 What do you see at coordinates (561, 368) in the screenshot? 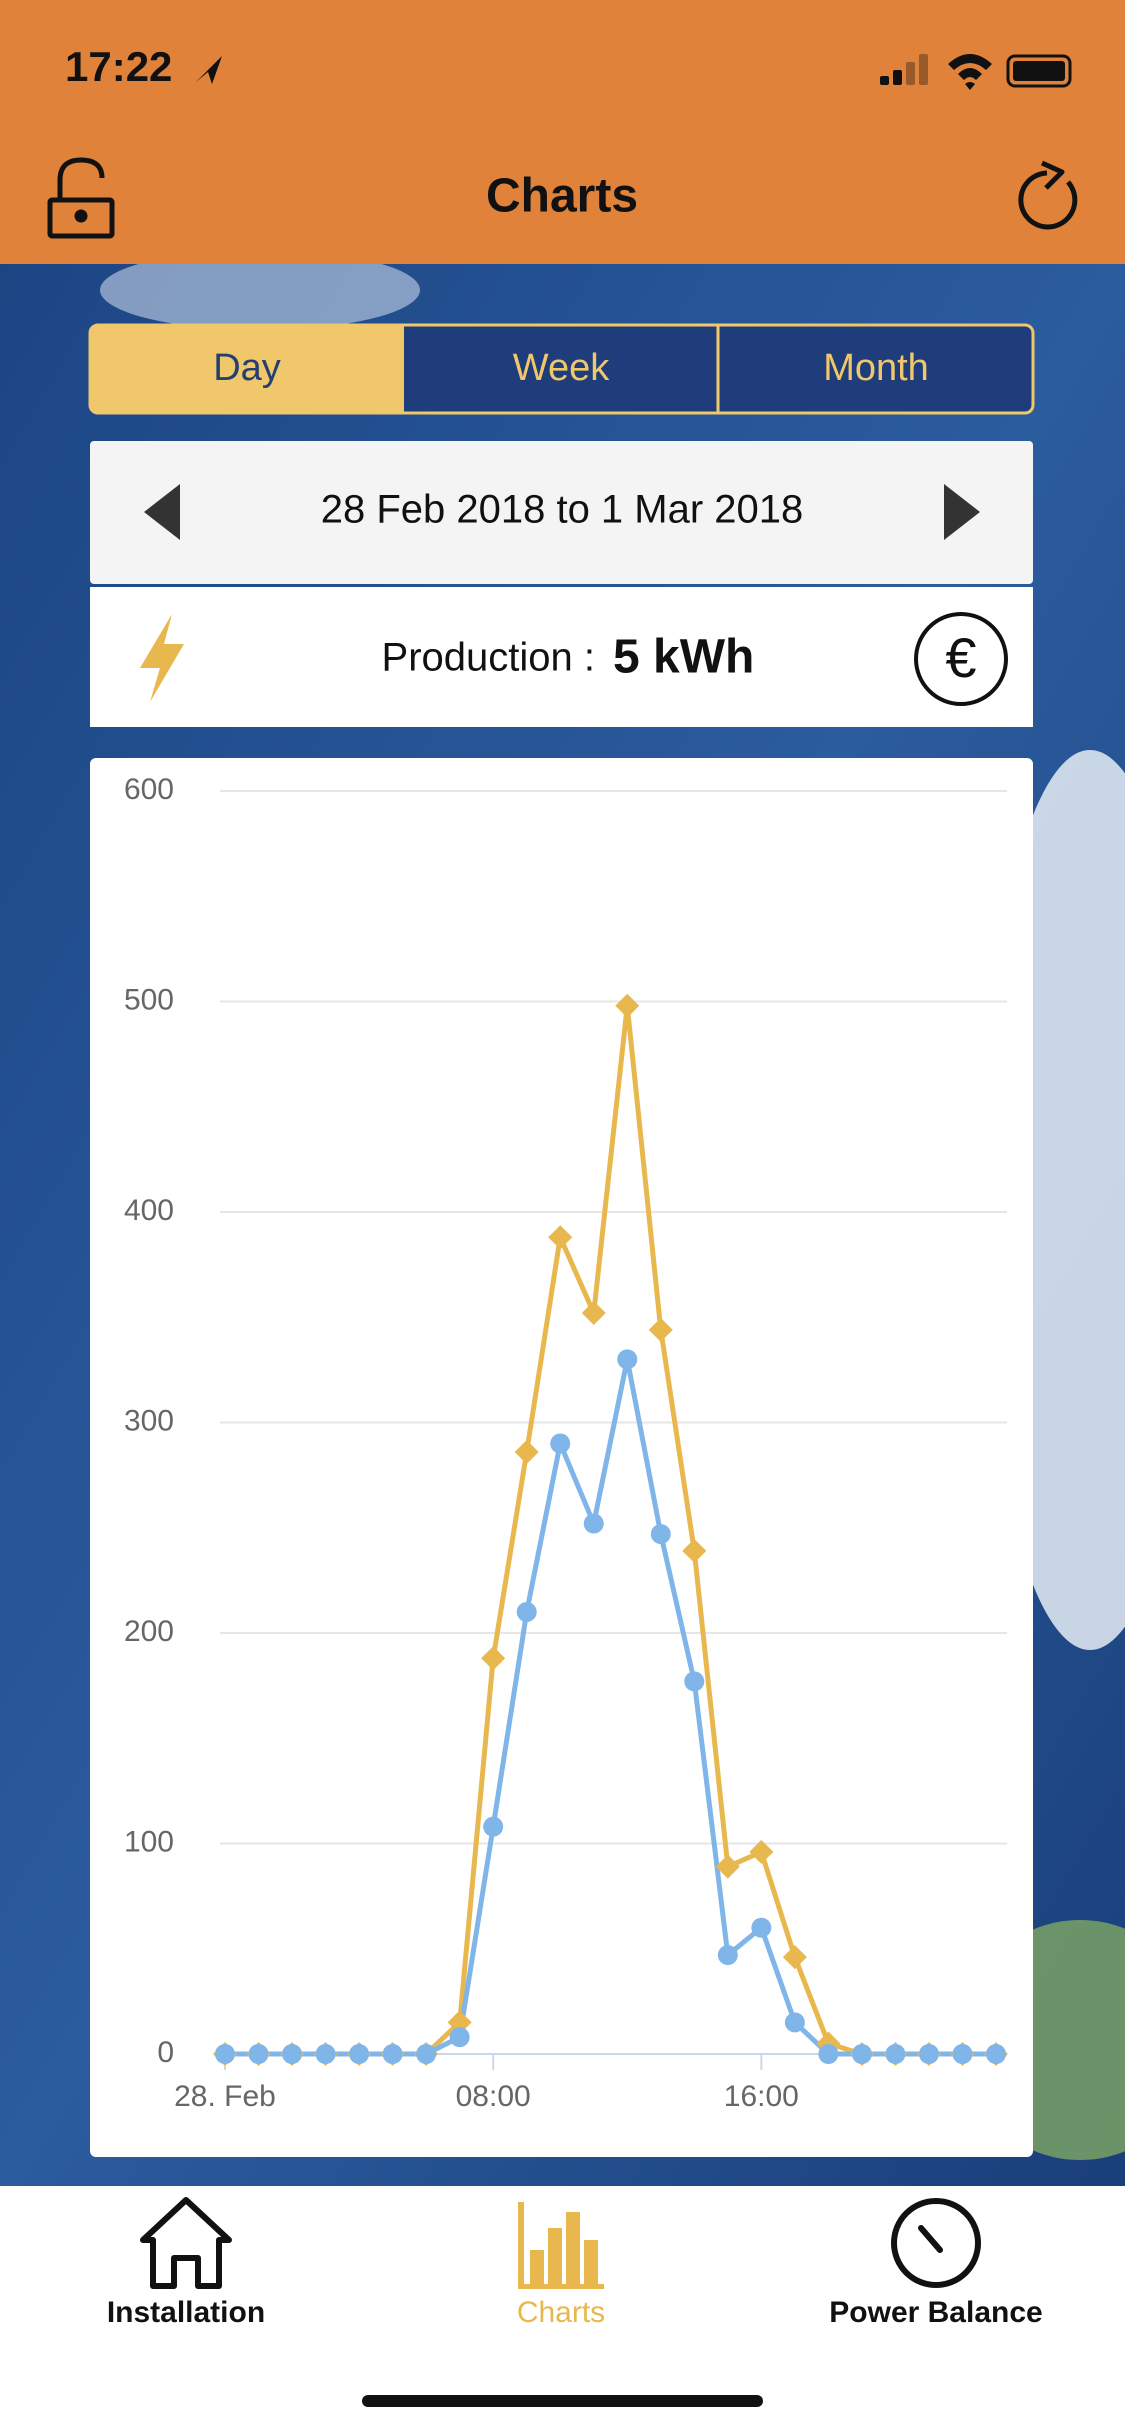
I see `segment-week: Week` at bounding box center [561, 368].